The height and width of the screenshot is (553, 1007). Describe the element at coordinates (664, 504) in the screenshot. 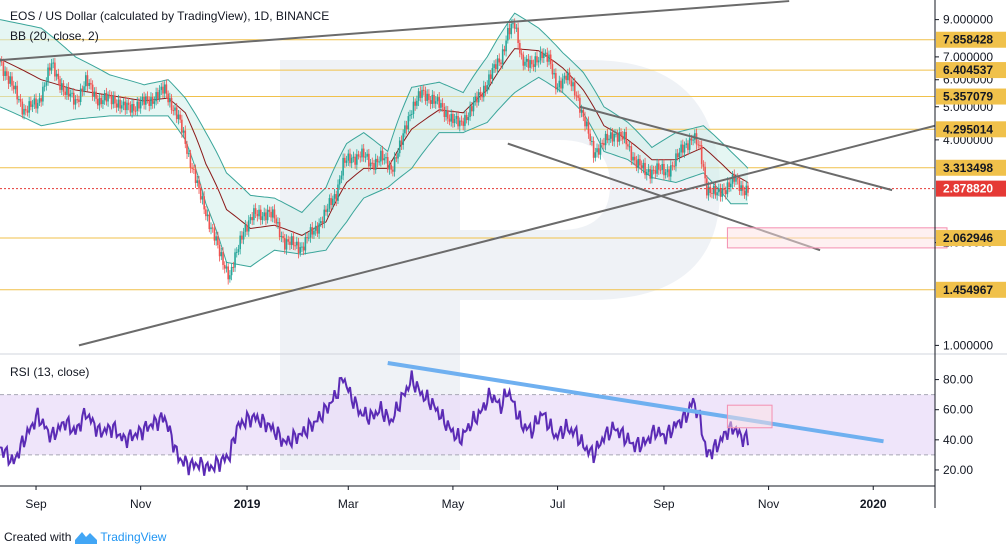

I see `time-tick-label: Sep` at that location.